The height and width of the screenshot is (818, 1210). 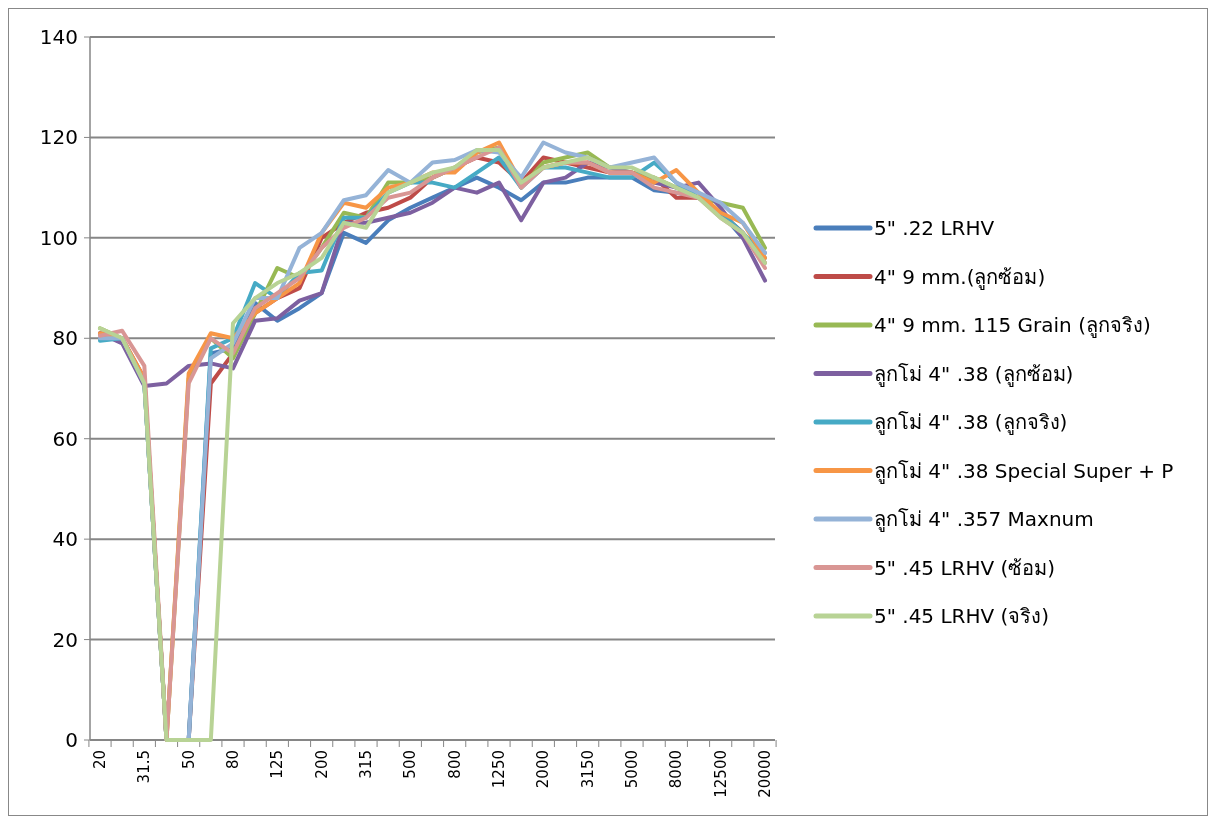 I want to click on x-tick-label: 8000, so click(x=676, y=769).